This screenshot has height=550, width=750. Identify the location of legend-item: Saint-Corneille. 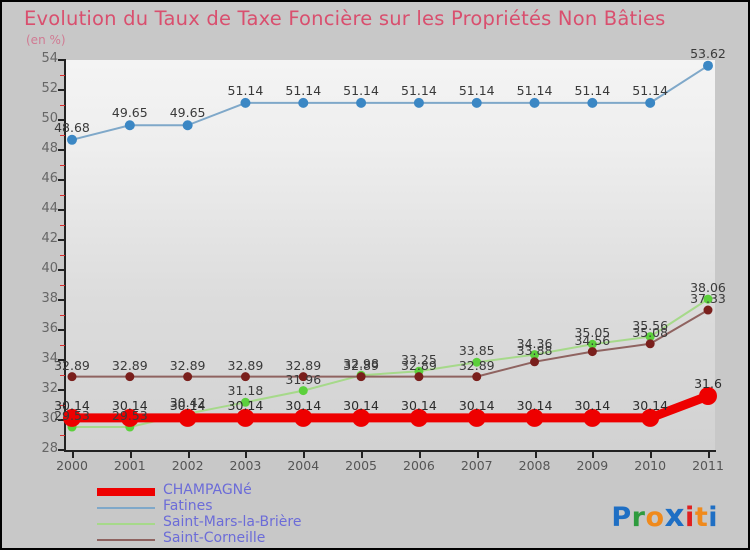
(262, 539).